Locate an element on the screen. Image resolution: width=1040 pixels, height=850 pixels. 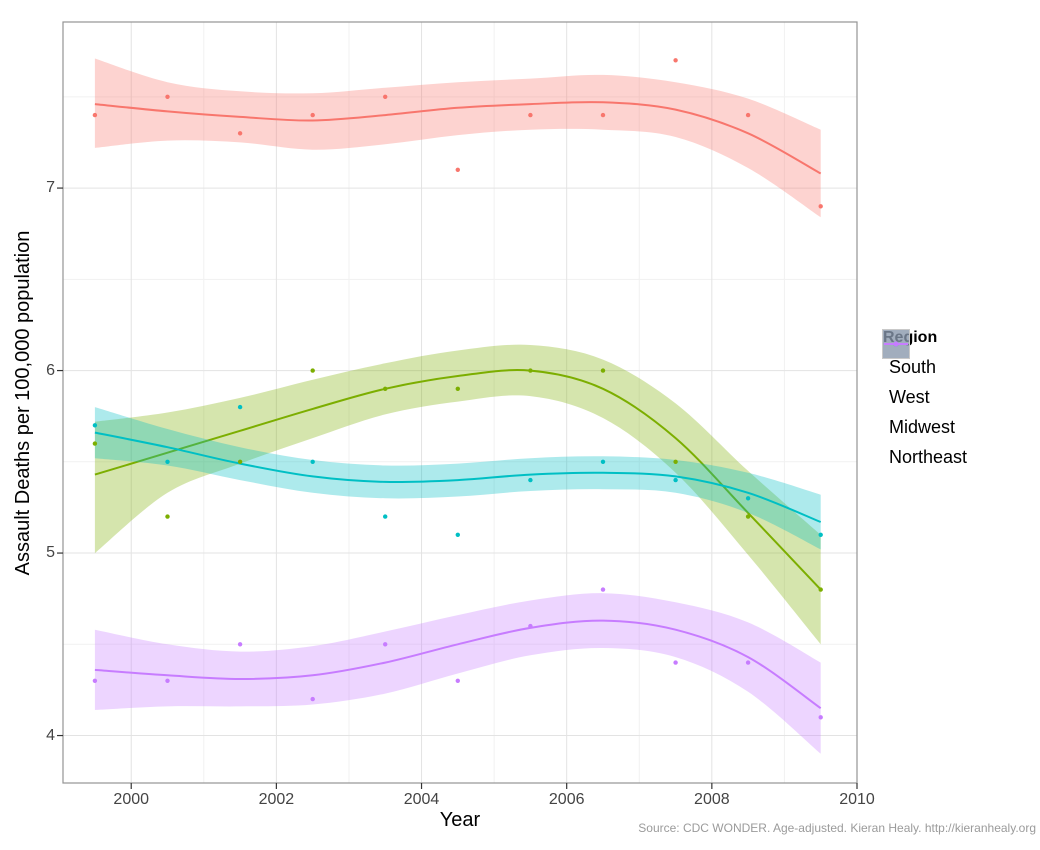
smooth-midwest is located at coordinates (458, 478).